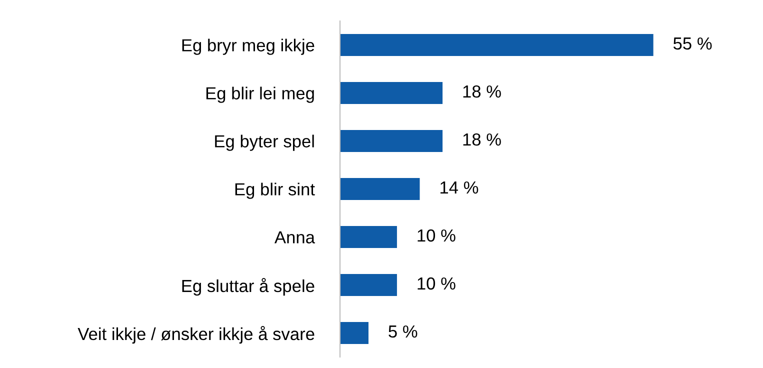 The height and width of the screenshot is (368, 763). What do you see at coordinates (294, 237) in the screenshot?
I see `y-tick-label: Anna` at bounding box center [294, 237].